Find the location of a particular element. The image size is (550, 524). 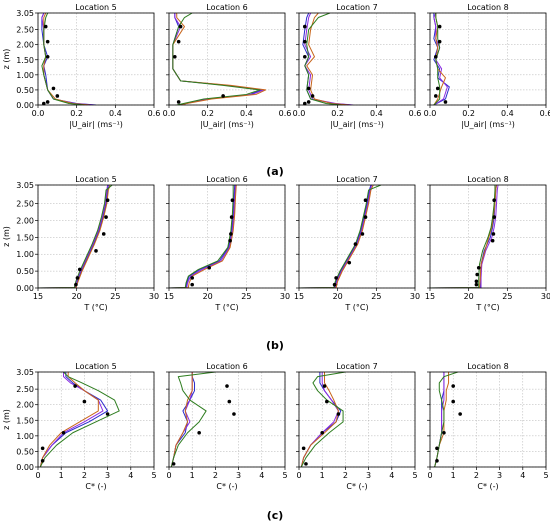

x-tick-label: 25 is located at coordinates (507, 296).